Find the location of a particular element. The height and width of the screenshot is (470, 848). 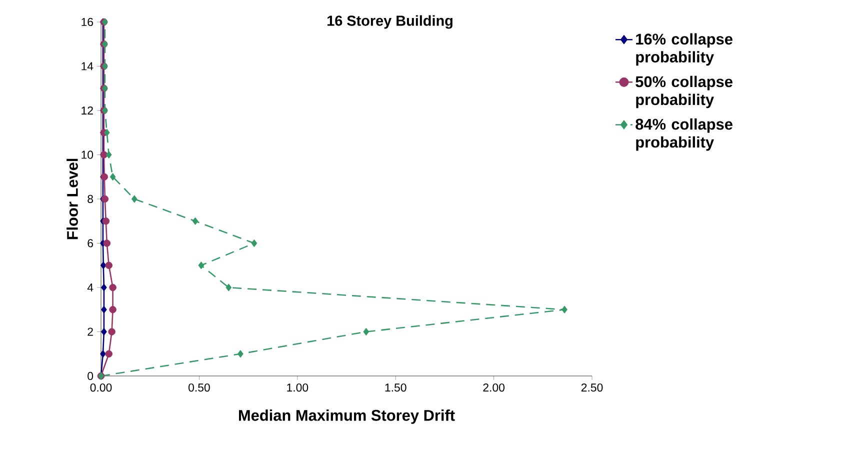

y-tick-label: 2 is located at coordinates (90, 332).